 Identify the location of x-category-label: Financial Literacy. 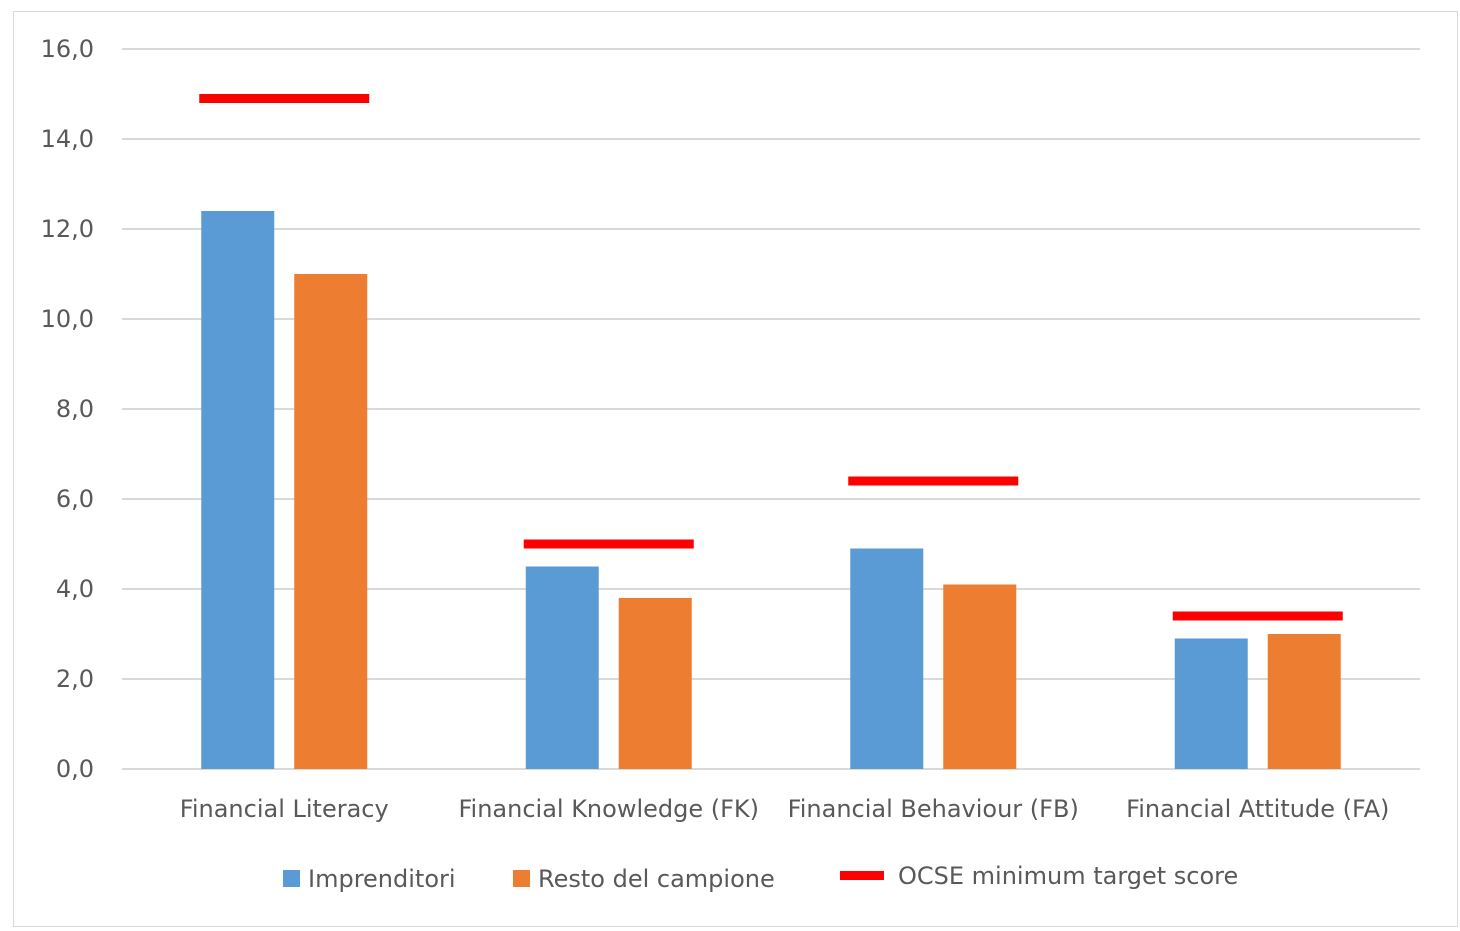
(284, 809).